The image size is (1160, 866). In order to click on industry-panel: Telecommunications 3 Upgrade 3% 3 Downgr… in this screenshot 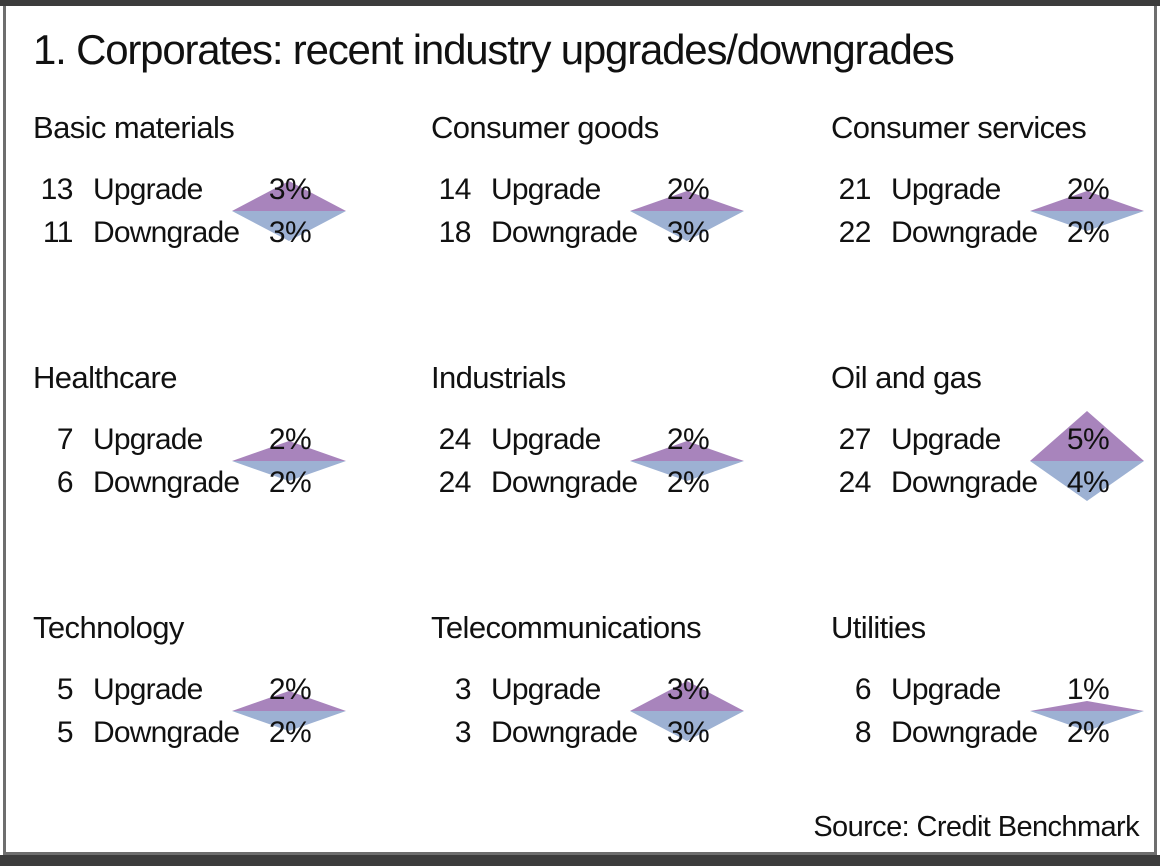, I will do `click(631, 735)`.